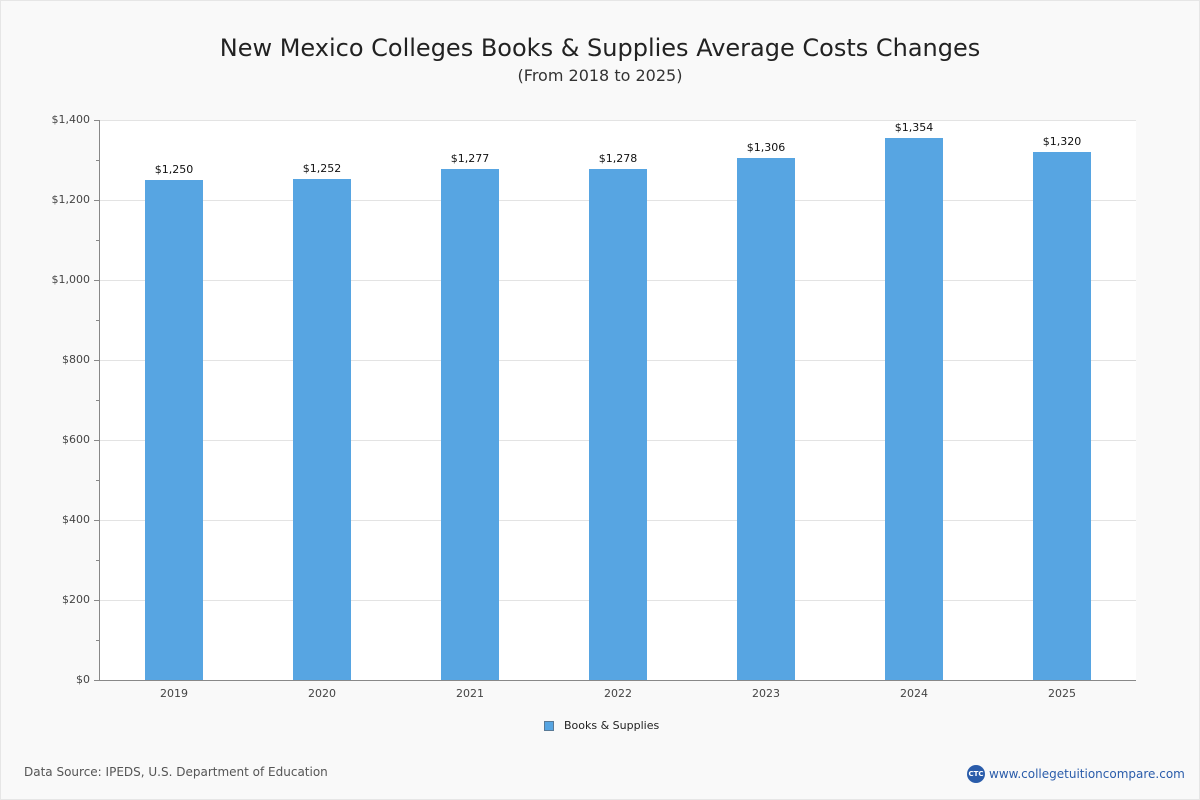  Describe the element at coordinates (76, 519) in the screenshot. I see `y-tick-label: $400` at that location.